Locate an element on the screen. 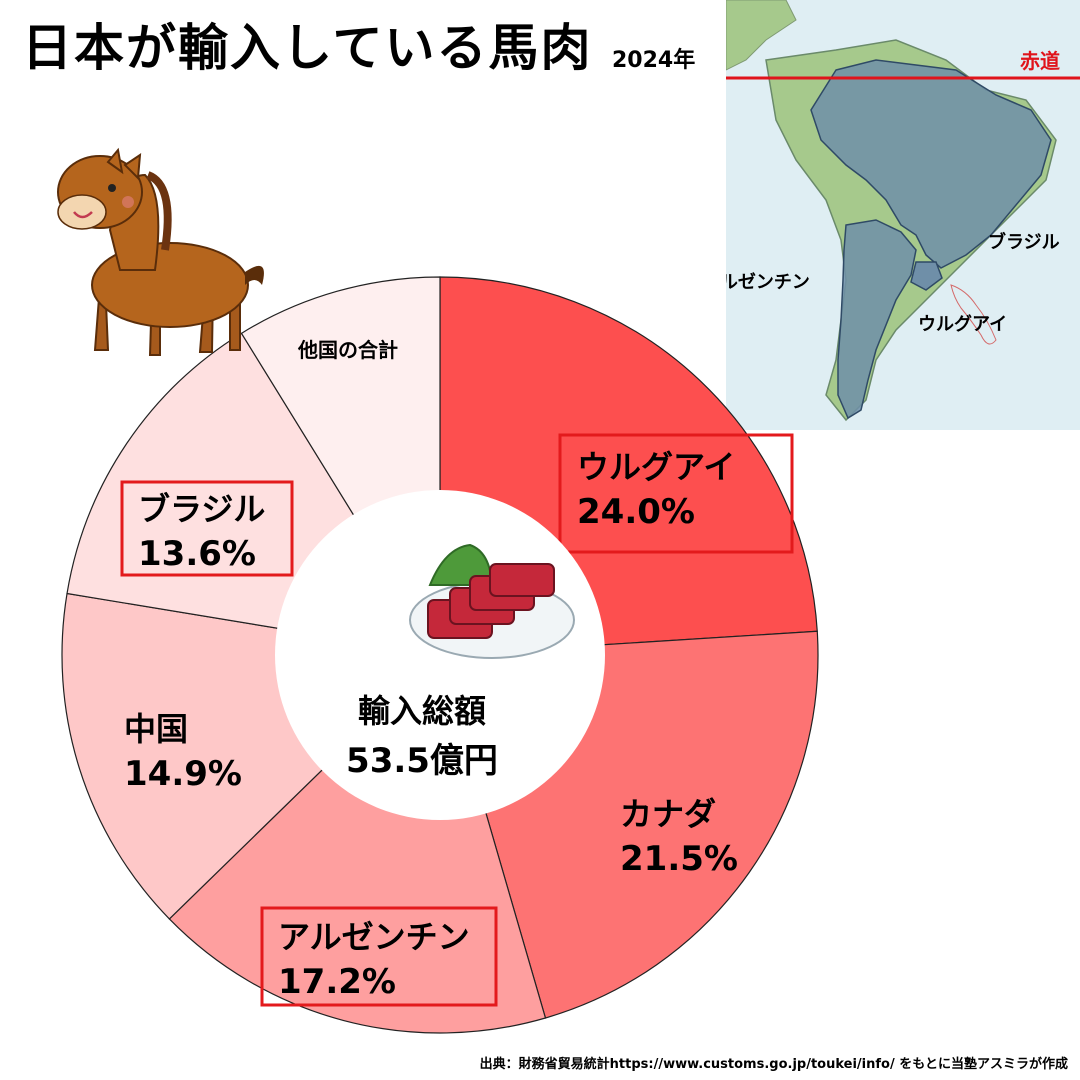  year-label: 2024年 is located at coordinates (654, 60).